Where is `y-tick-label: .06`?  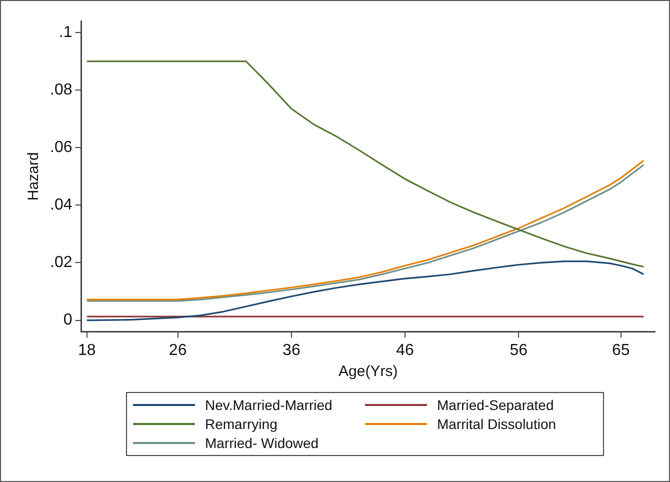
y-tick-label: .06 is located at coordinates (61, 147).